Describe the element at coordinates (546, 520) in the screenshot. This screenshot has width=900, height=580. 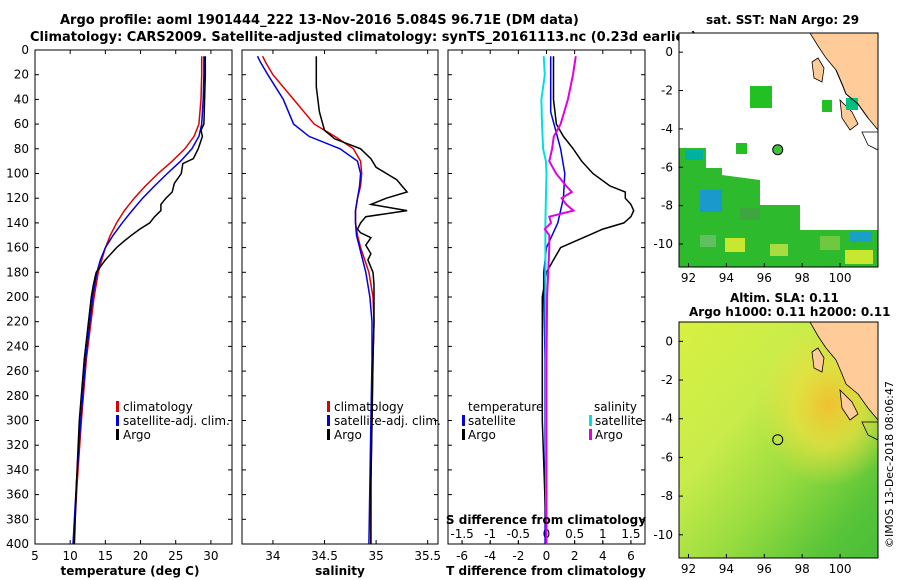
I see `difference-top-xlabel: S difference from climatology` at that location.